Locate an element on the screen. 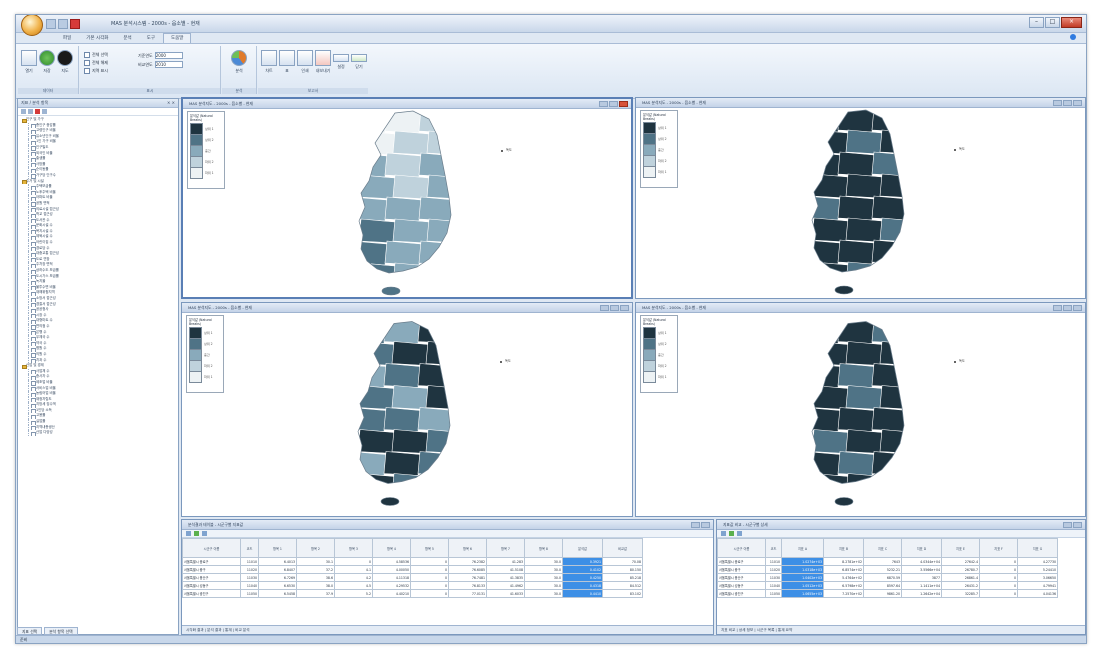  column-header: 코드 is located at coordinates (249, 548).